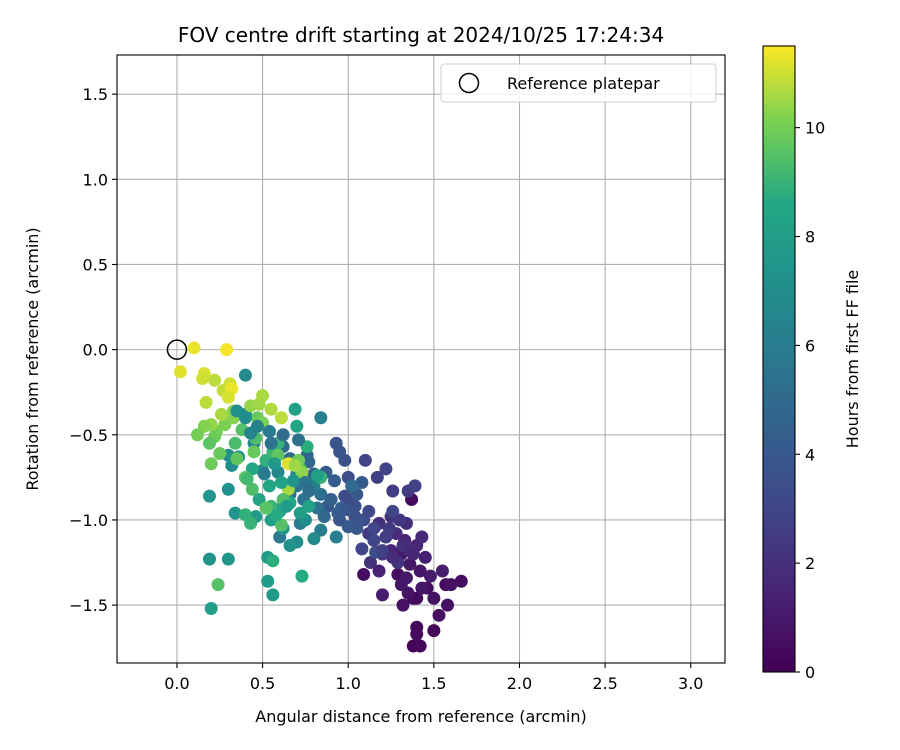 The image size is (900, 750). I want to click on legend-box, so click(578, 83).